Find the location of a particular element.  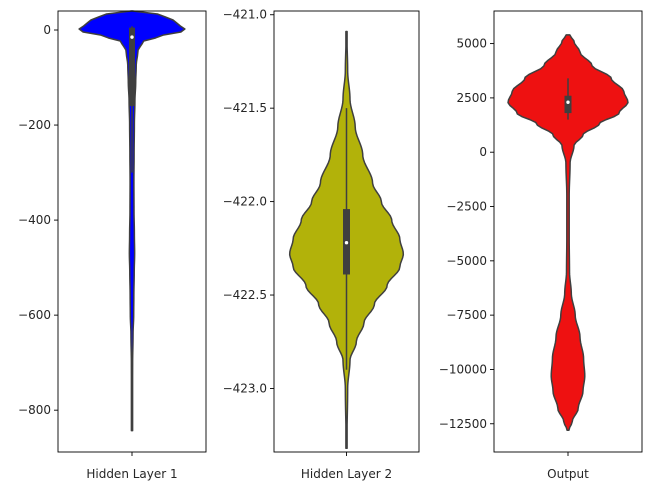

y-tick-label: 2500 is located at coordinates (471, 98).